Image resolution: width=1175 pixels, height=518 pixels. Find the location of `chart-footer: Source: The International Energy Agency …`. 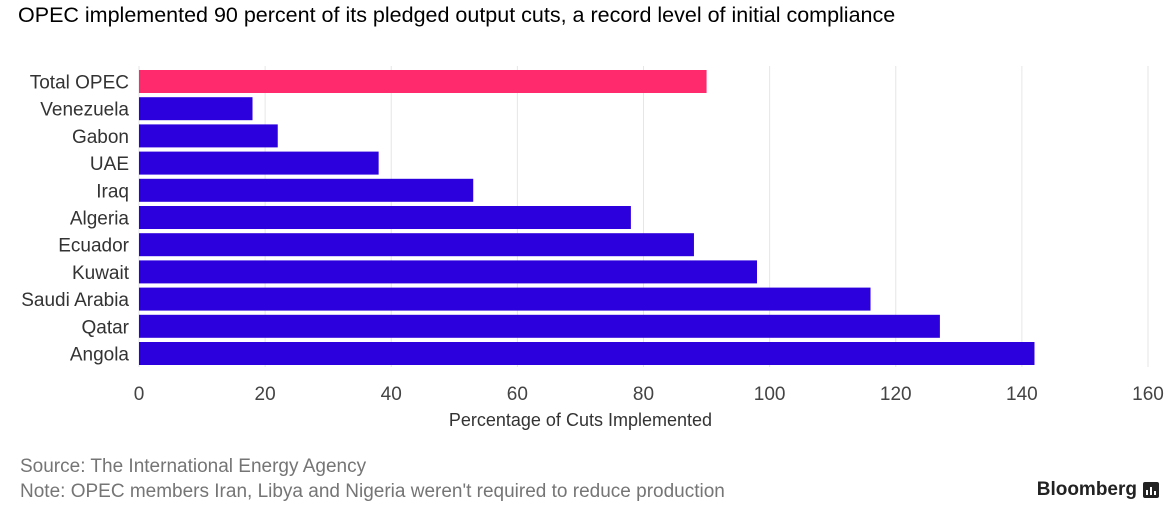

chart-footer: Source: The International Energy Agency … is located at coordinates (372, 479).